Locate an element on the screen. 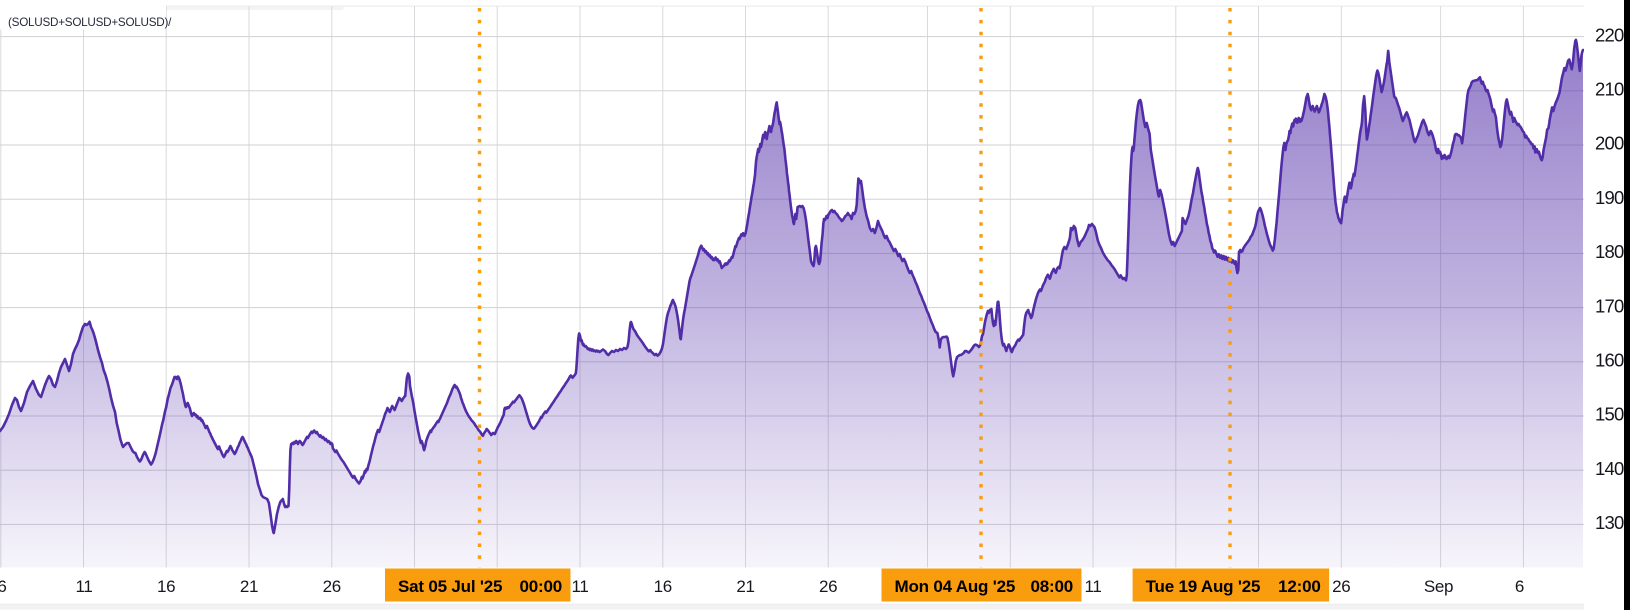 The width and height of the screenshot is (1630, 610). svg-text: 130 is located at coordinates (1609, 522).